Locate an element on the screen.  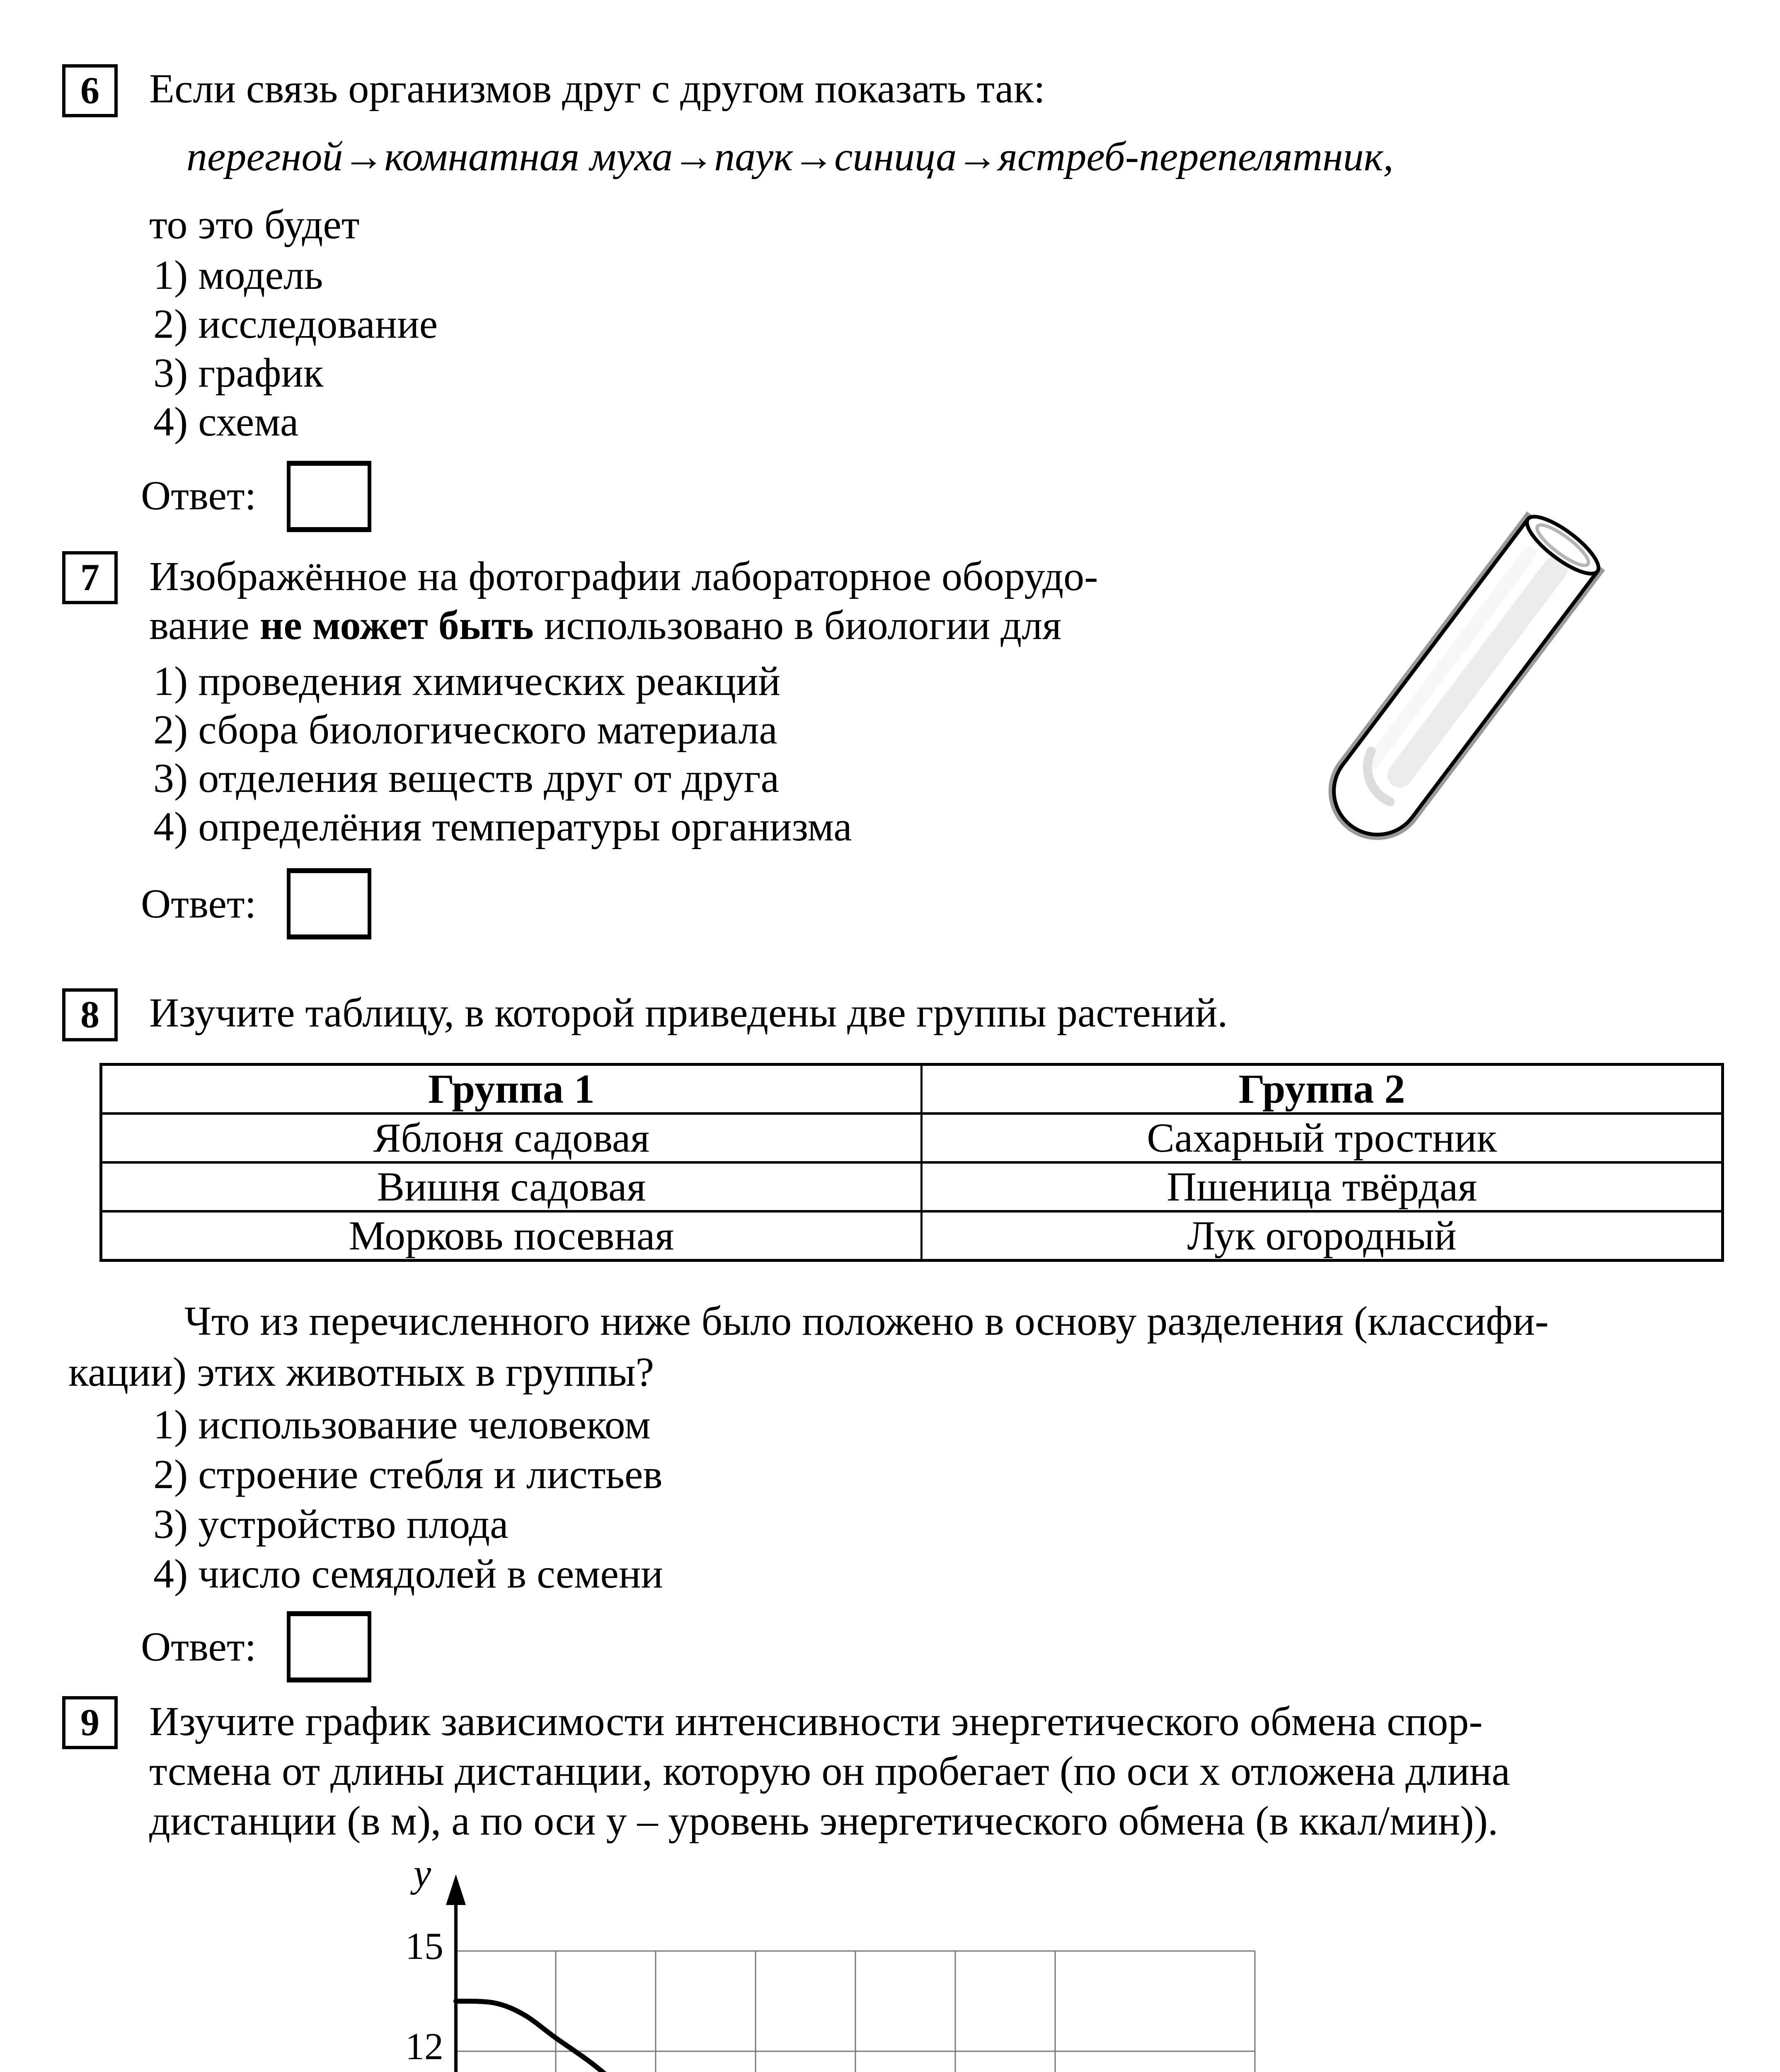
q8-option-3: 3) устройство плода is located at coordinates (331, 1524).